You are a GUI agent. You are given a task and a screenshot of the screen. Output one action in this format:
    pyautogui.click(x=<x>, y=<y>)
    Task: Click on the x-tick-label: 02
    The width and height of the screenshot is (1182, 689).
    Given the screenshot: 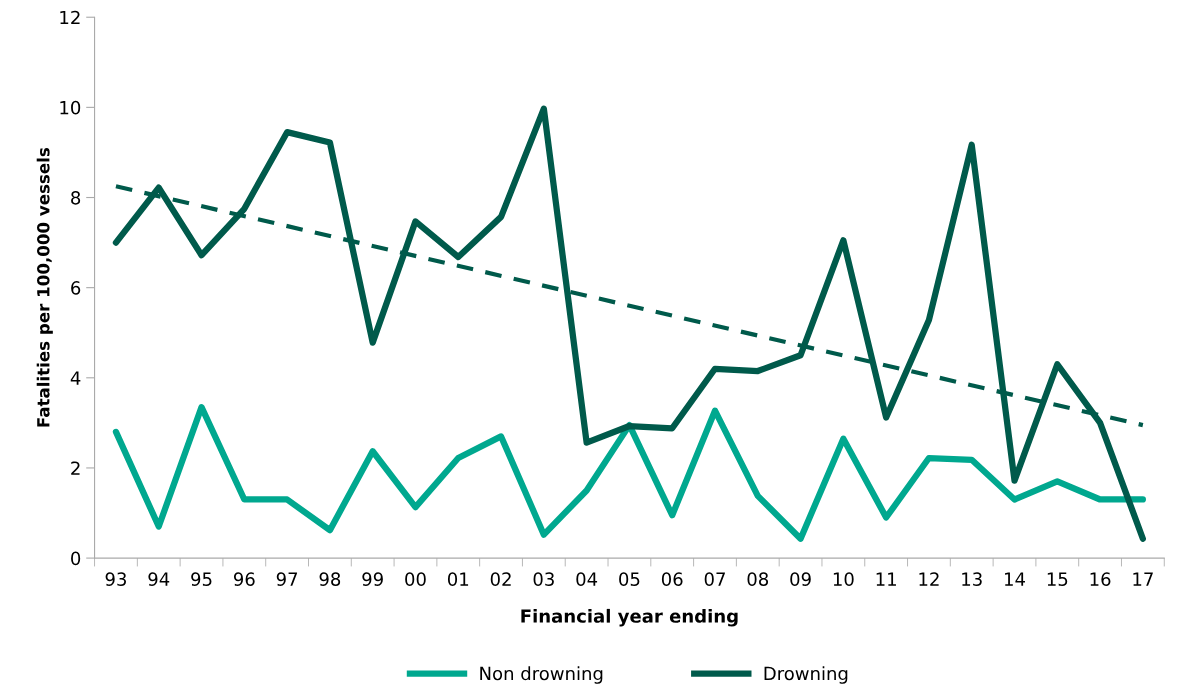 What is the action you would take?
    pyautogui.click(x=500, y=579)
    